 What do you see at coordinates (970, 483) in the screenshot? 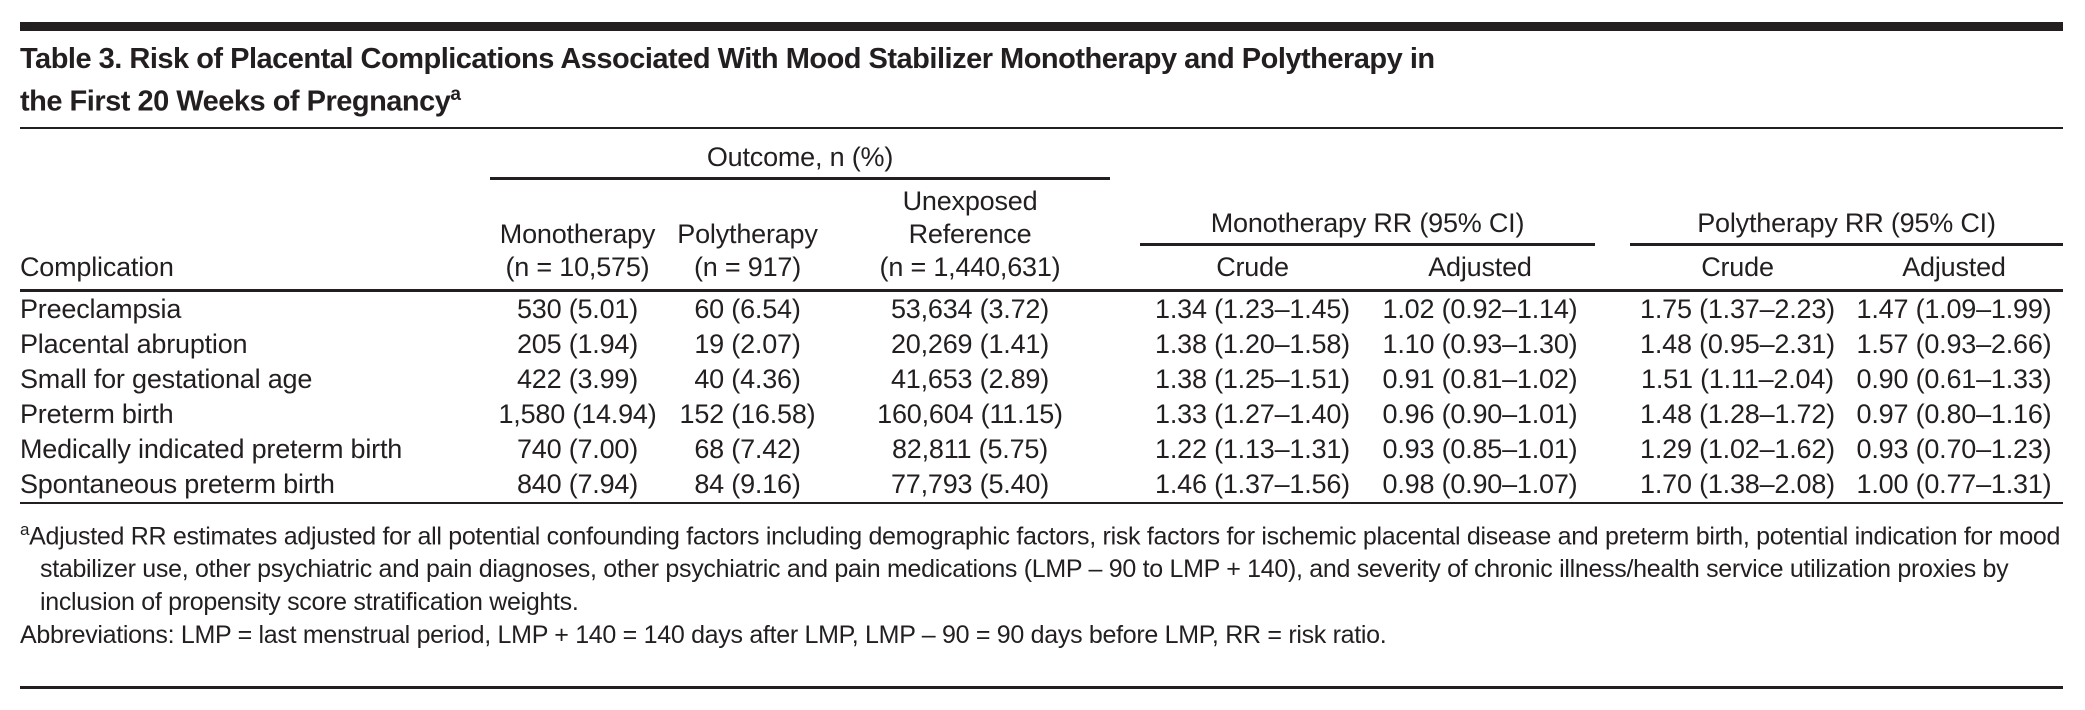
I see `cell-unexposed-n: 77,793 (5.40)` at bounding box center [970, 483].